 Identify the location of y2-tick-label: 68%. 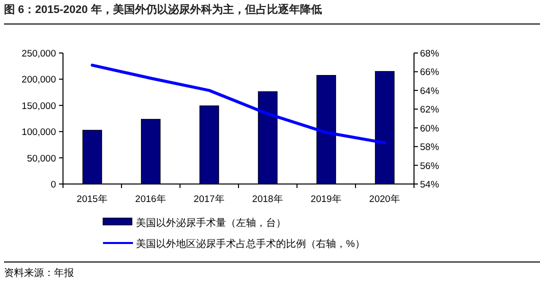
(430, 54).